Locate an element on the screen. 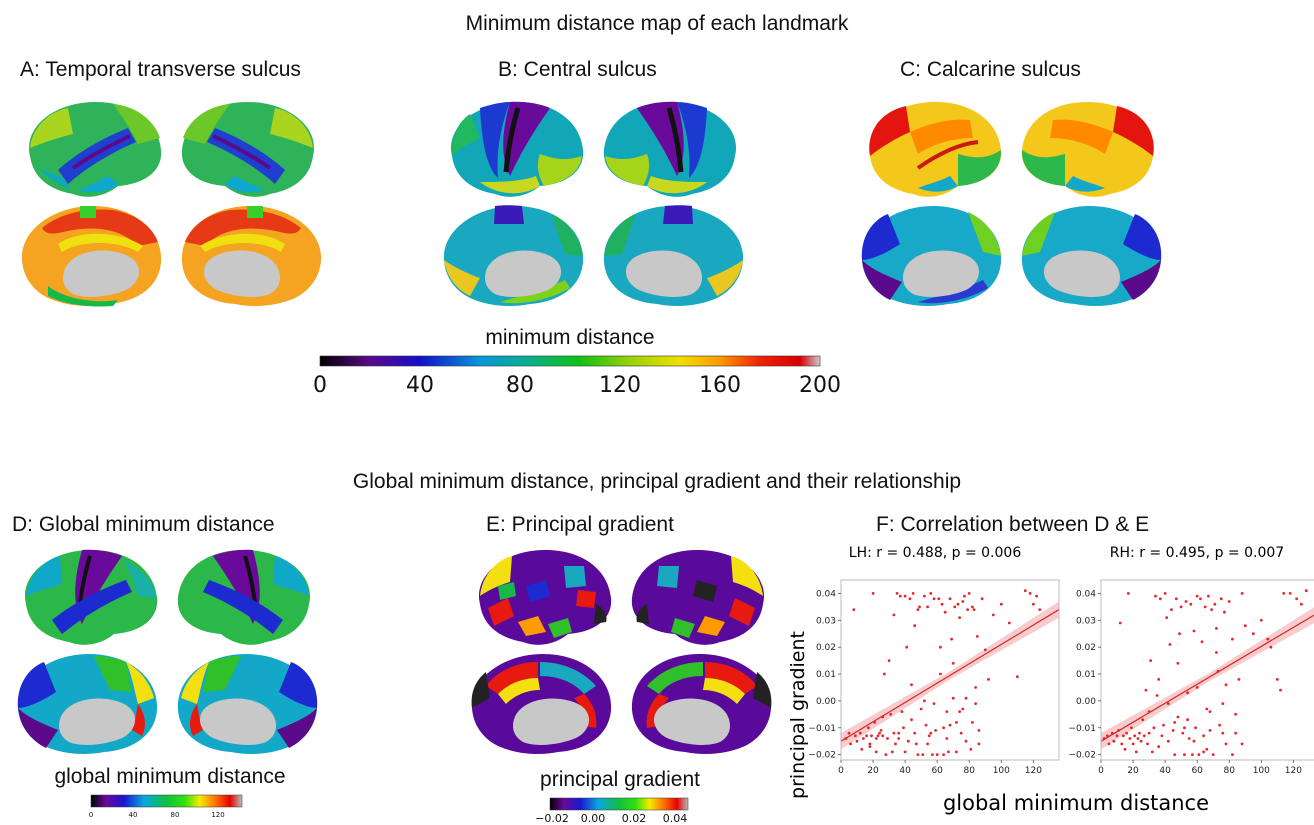 This screenshot has height=825, width=1314. main-colorbar-tick: 160 is located at coordinates (720, 385).